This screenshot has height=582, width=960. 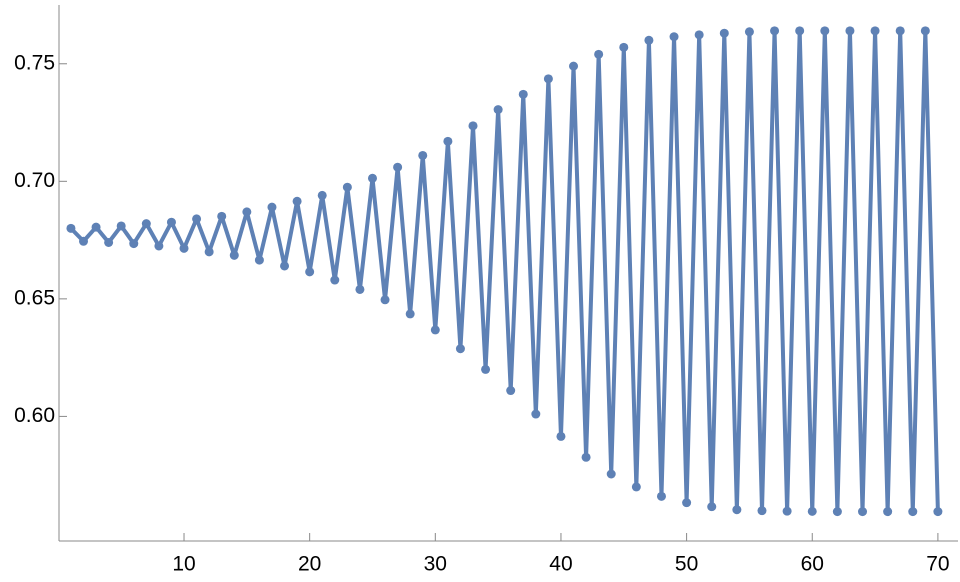 What do you see at coordinates (34, 415) in the screenshot?
I see `y-tick-label: 0.60` at bounding box center [34, 415].